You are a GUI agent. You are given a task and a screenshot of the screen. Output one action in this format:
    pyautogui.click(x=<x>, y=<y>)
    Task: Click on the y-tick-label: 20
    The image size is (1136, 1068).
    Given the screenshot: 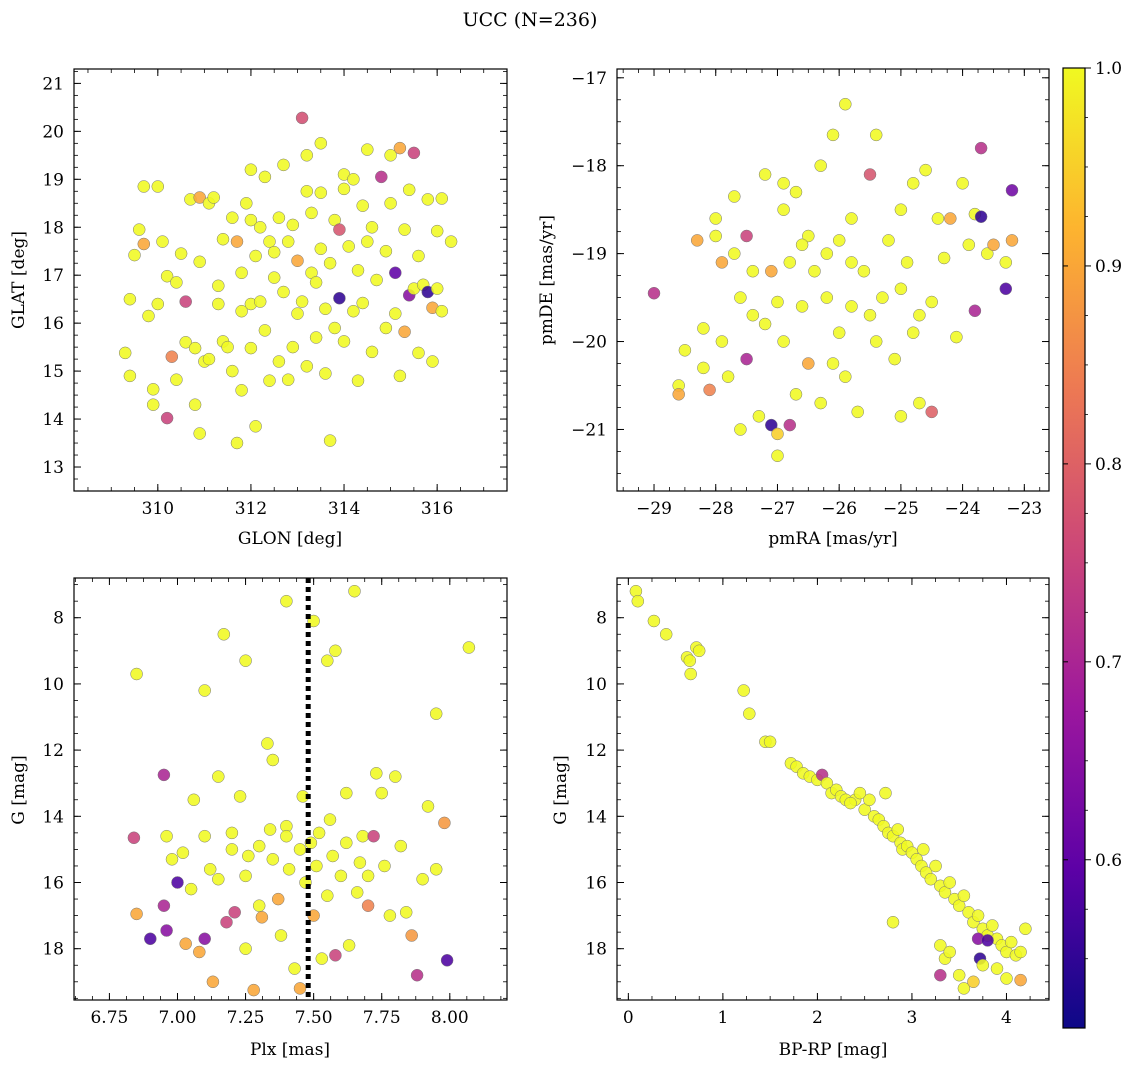 What is the action you would take?
    pyautogui.click(x=53, y=132)
    